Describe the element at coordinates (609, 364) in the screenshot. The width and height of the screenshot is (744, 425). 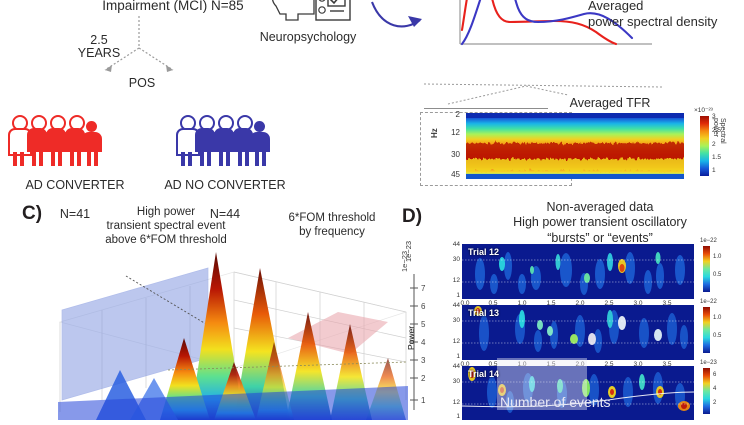
I see `d-xtick-5-b: 2.5` at that location.